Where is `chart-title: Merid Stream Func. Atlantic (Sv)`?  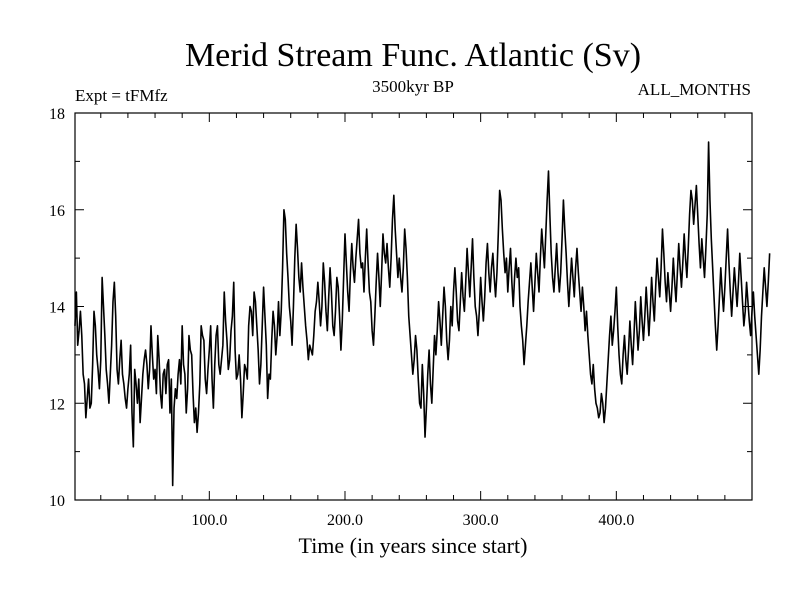
chart-title: Merid Stream Func. Atlantic (Sv) is located at coordinates (413, 55).